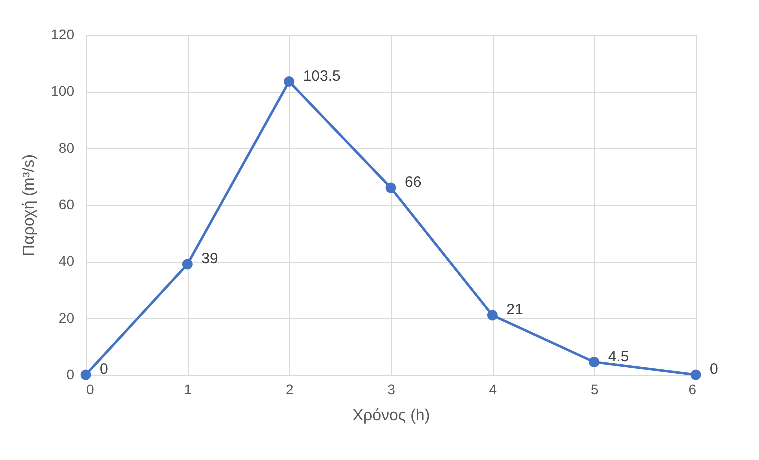 Image resolution: width=759 pixels, height=460 pixels. I want to click on data-label: 103.5, so click(322, 76).